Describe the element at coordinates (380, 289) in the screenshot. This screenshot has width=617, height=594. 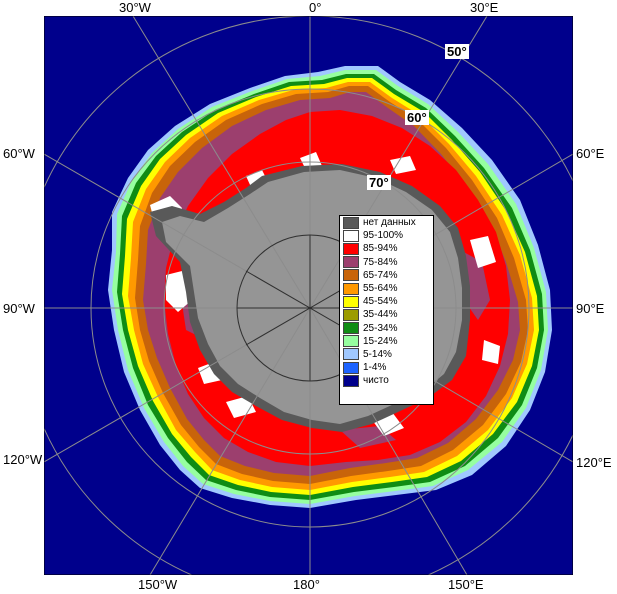
I see `legend-label: 55-64%` at that location.